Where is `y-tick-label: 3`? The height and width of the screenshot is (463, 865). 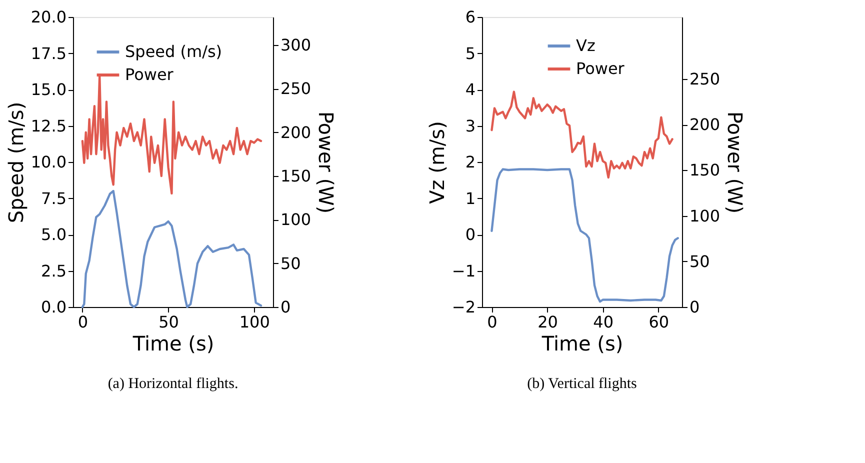
y-tick-label: 3 is located at coordinates (470, 126).